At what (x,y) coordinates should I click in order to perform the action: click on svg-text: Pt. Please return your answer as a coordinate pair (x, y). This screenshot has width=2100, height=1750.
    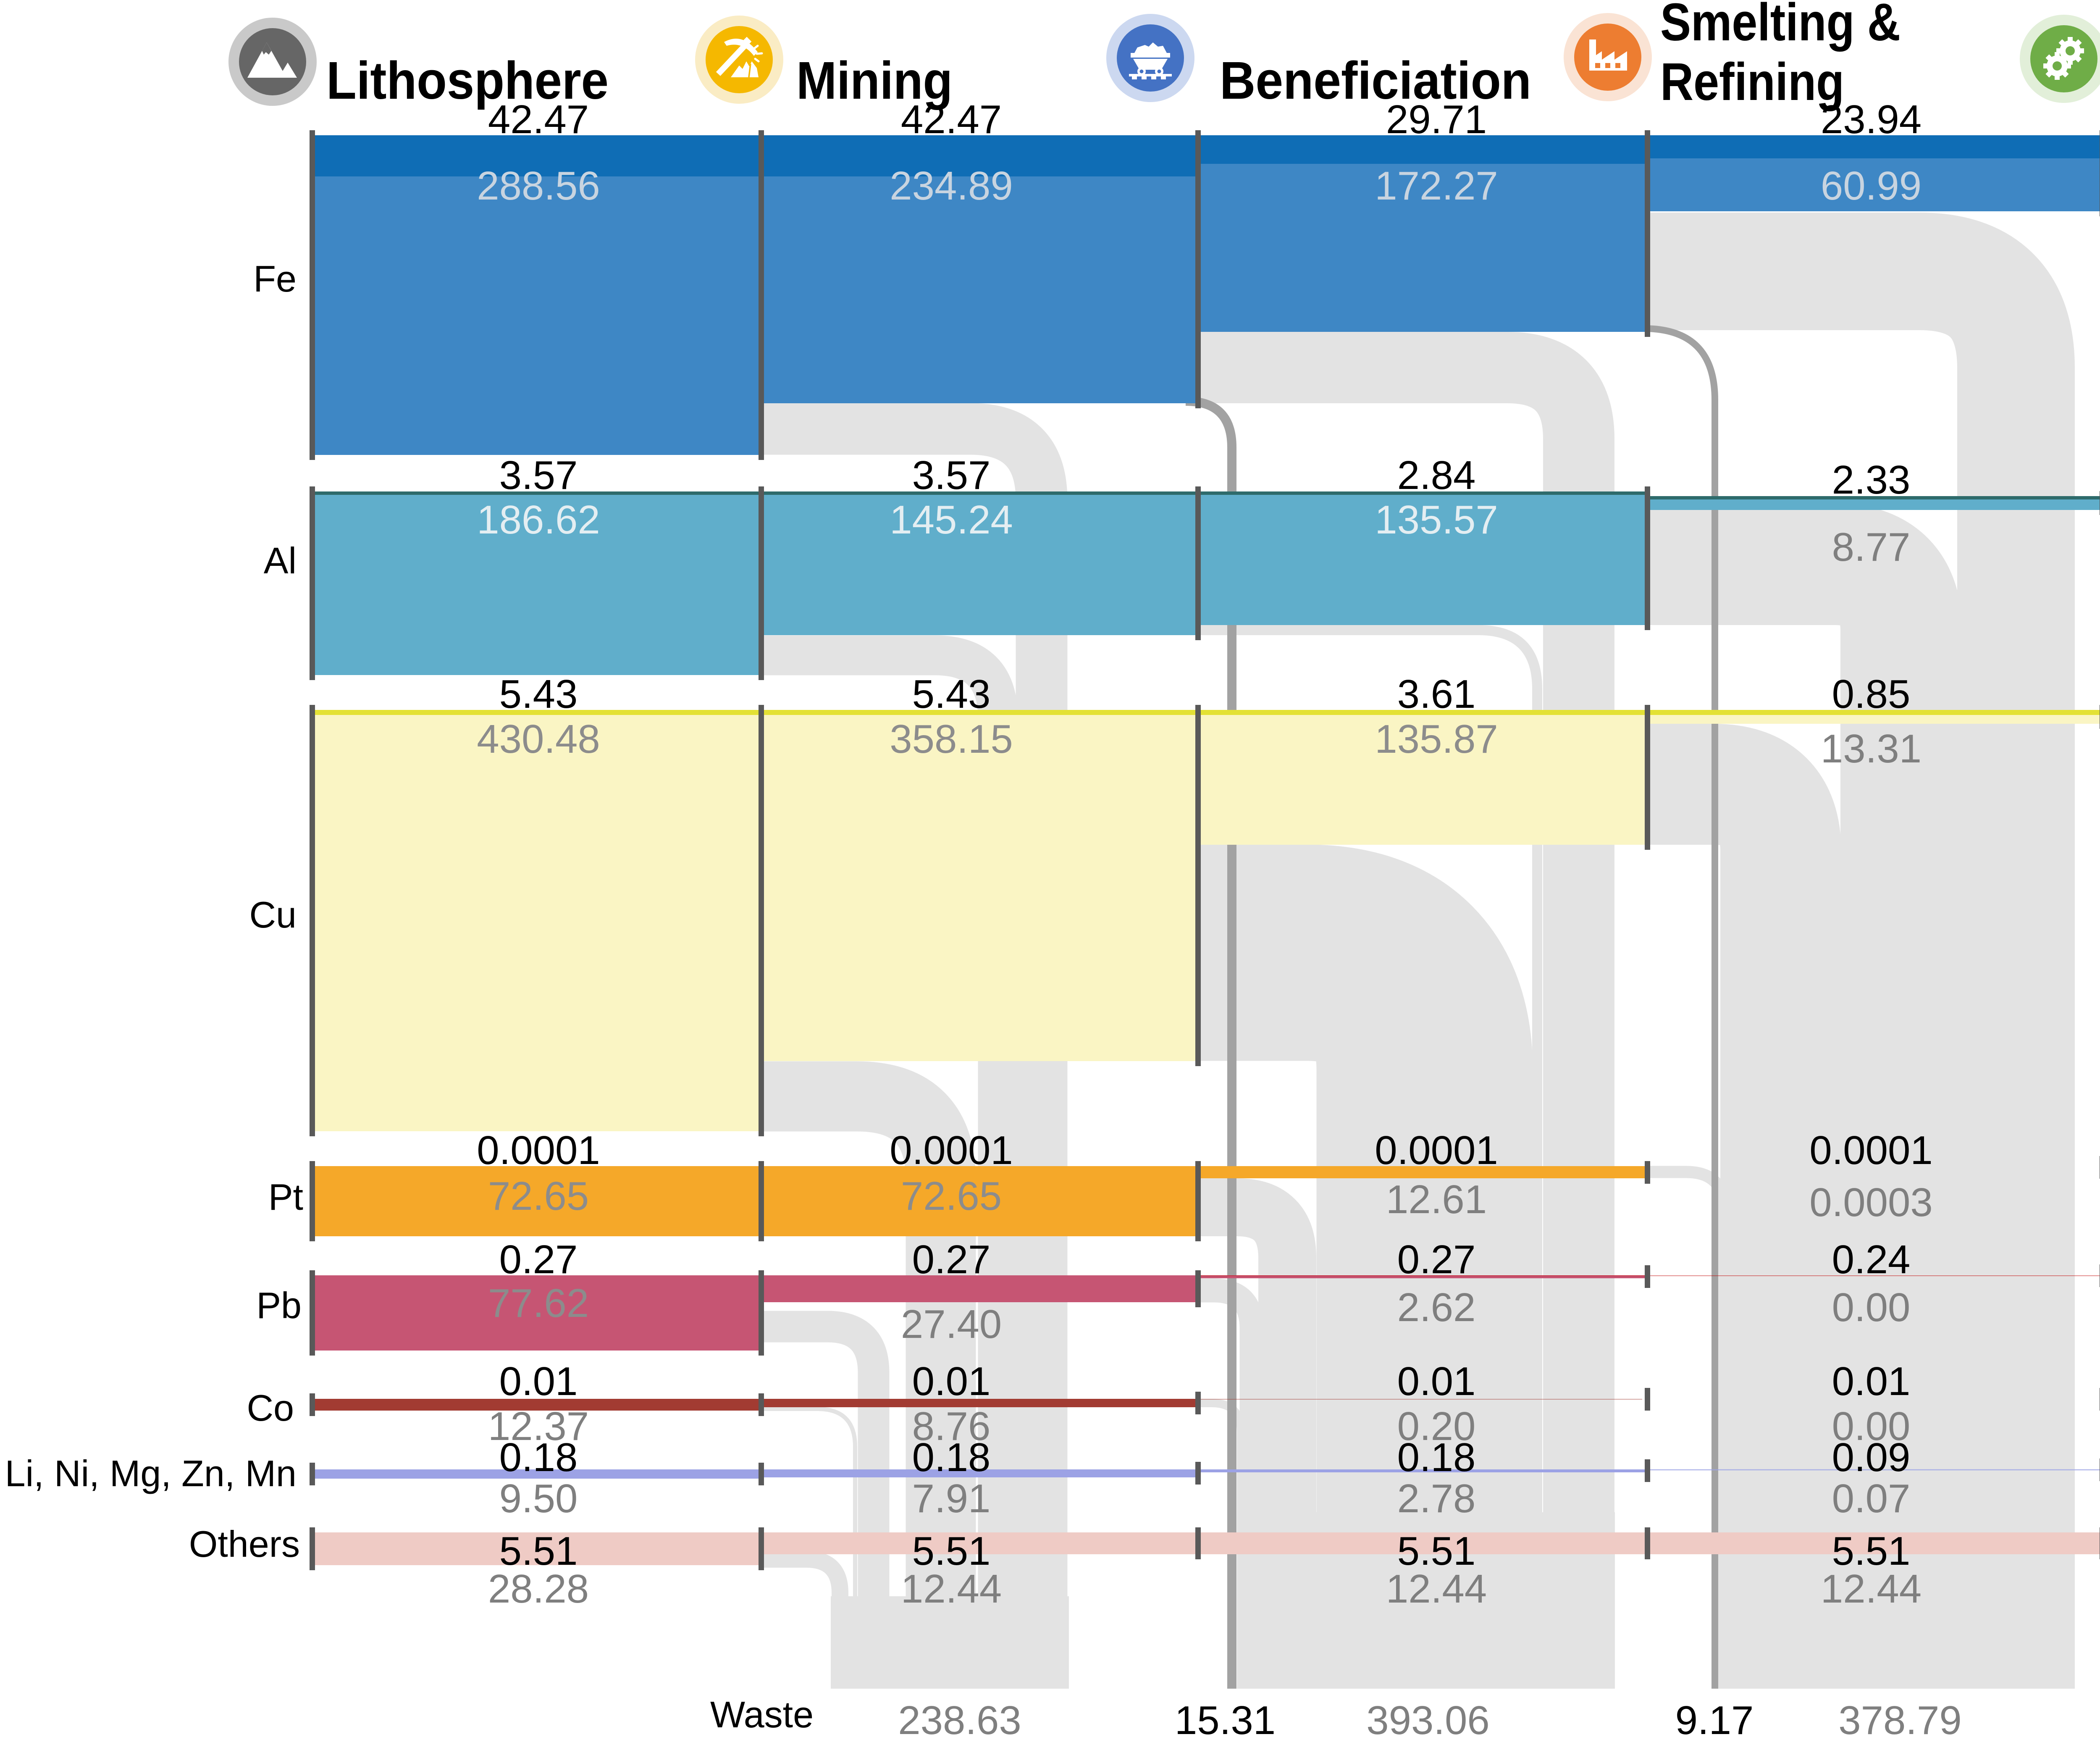
    Looking at the image, I should click on (285, 1197).